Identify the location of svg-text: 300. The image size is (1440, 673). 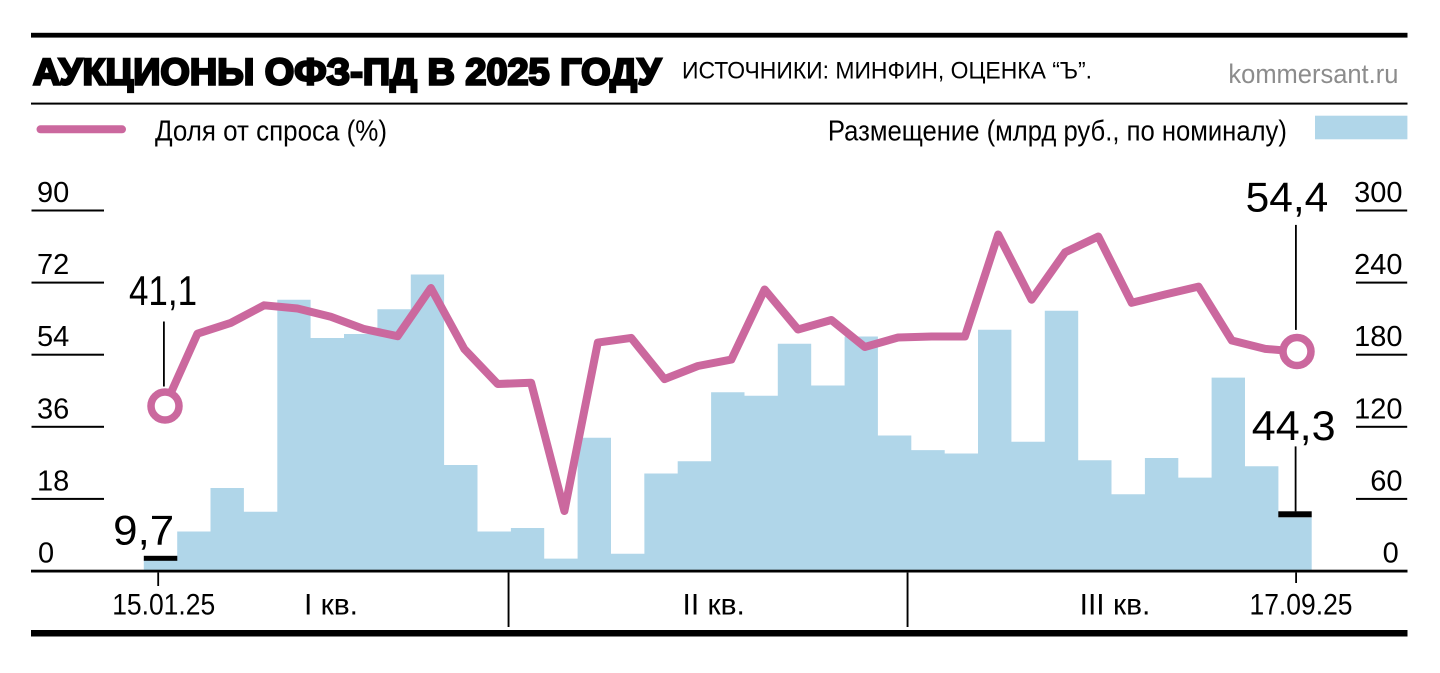
(1378, 193).